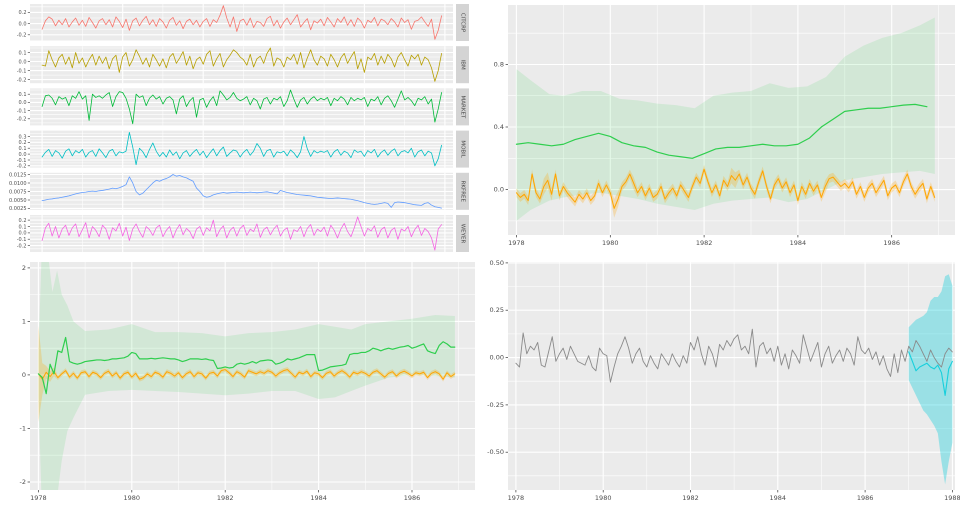 The height and width of the screenshot is (508, 960). What do you see at coordinates (18, 192) in the screenshot?
I see `svg-text: 0.0075` at bounding box center [18, 192].